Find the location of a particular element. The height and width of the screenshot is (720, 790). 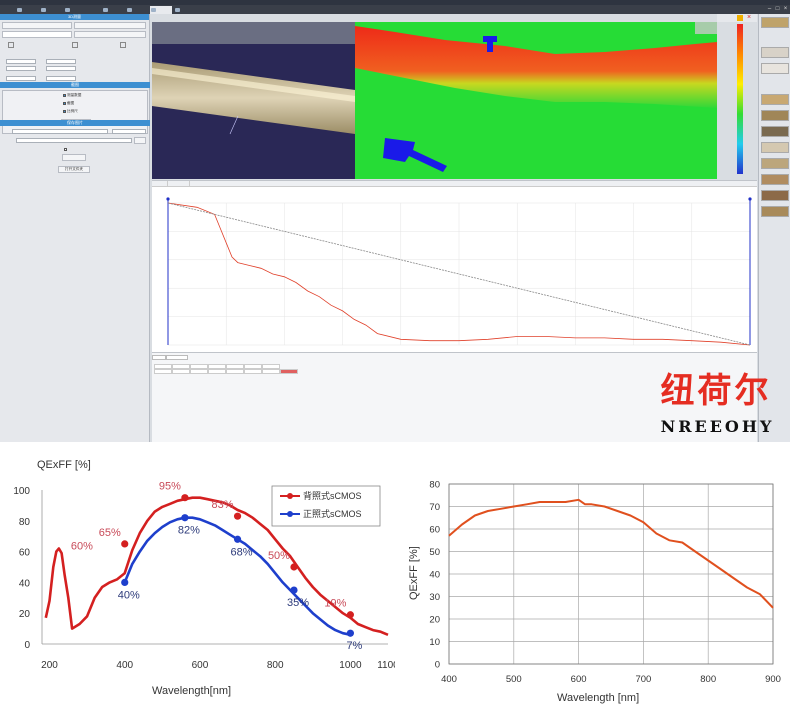

mode-button-right is located at coordinates (110, 25).